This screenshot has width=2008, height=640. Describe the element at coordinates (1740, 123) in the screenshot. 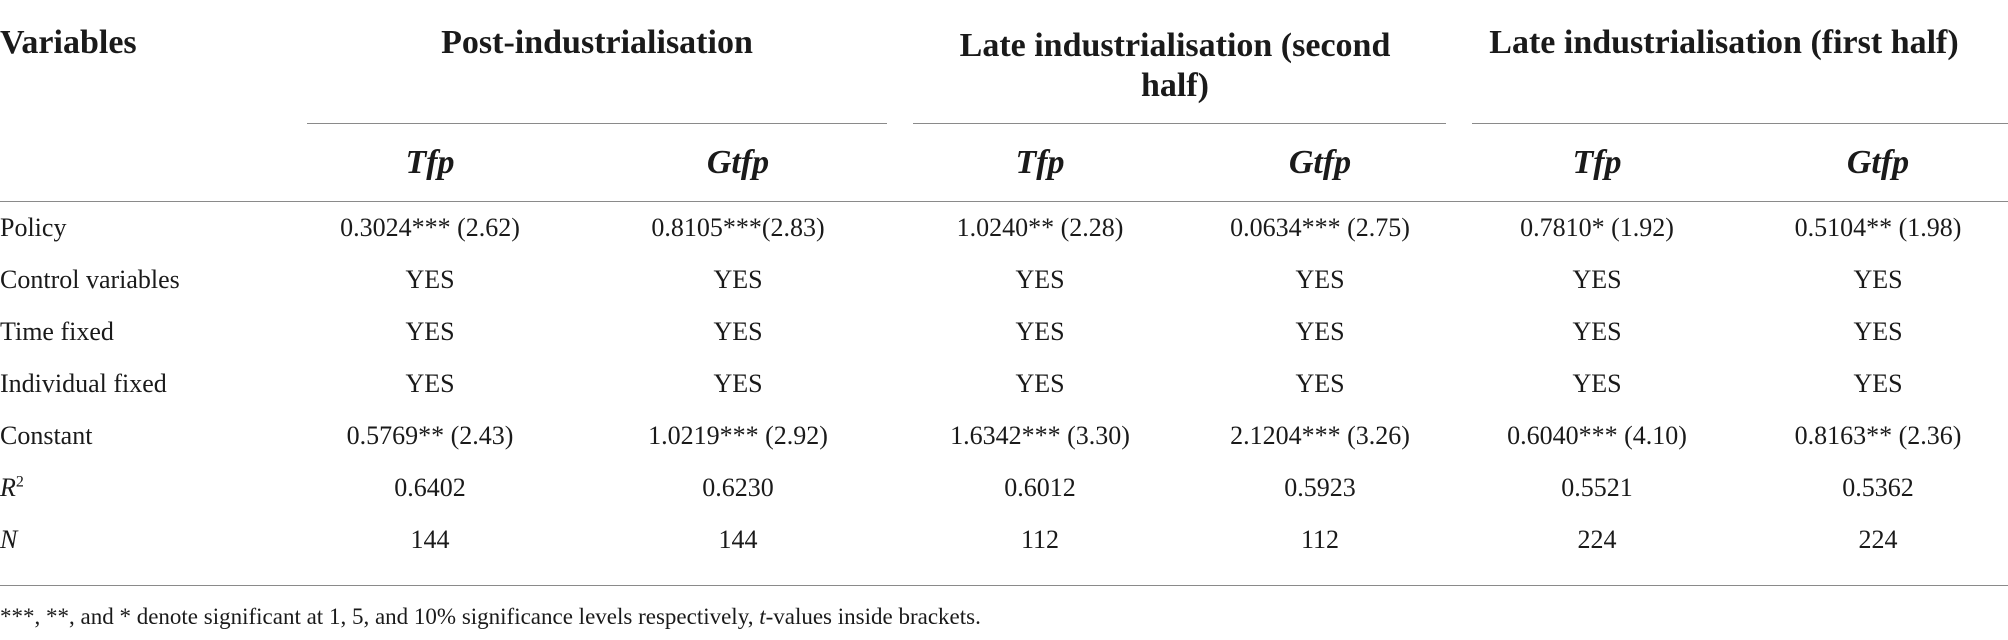

I see `group-rule-late-first` at that location.